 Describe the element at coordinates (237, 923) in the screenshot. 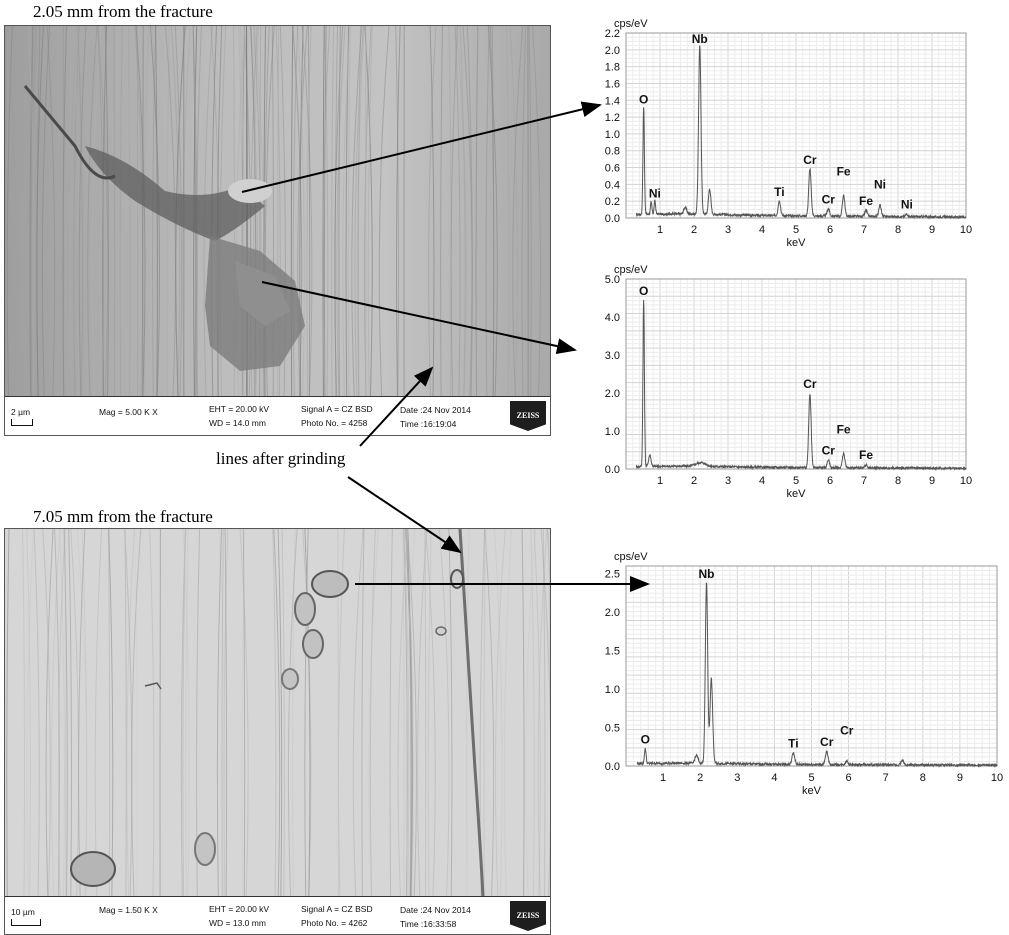

I see `wd-bottom: WD = 13.0 mm` at that location.